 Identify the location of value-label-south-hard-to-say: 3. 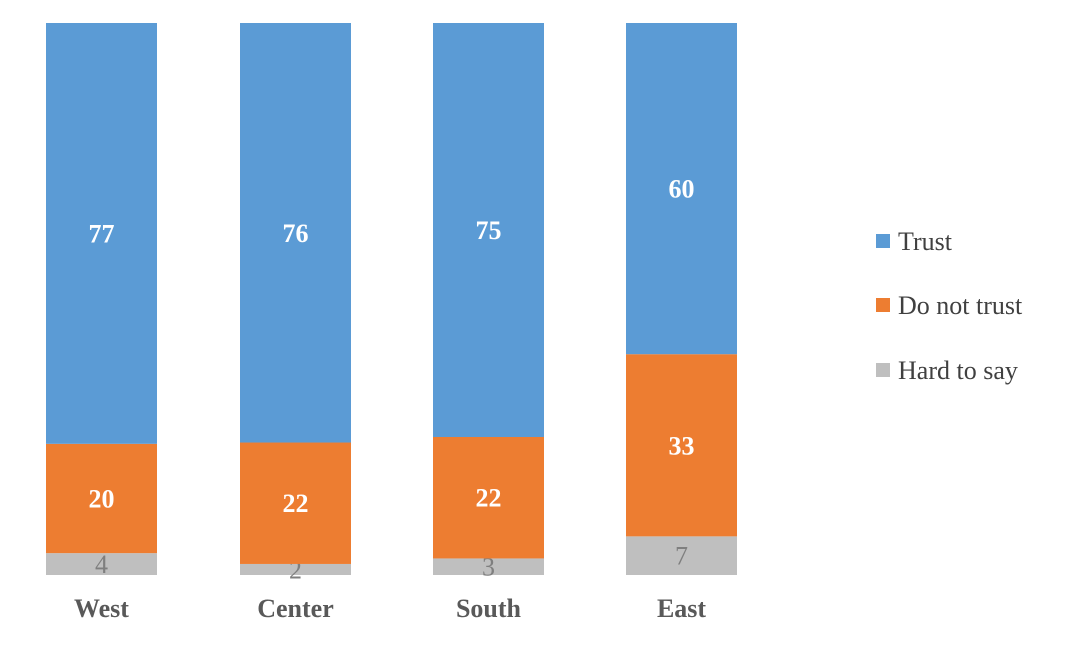
(488, 567).